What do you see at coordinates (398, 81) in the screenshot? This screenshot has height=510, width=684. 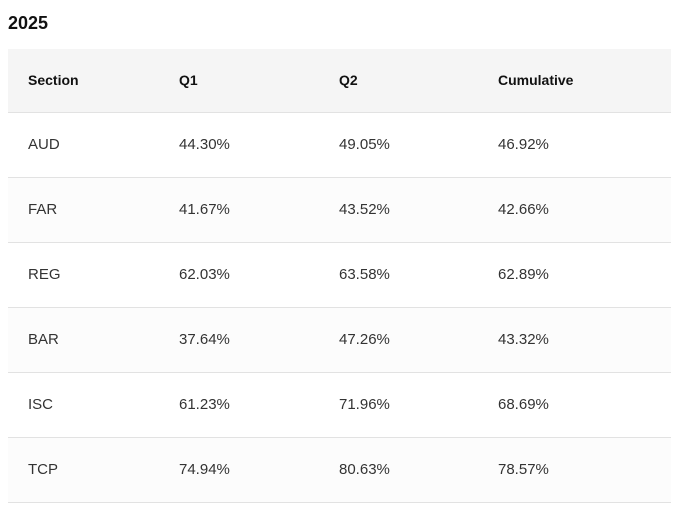 I see `column-header-q2: Q2` at bounding box center [398, 81].